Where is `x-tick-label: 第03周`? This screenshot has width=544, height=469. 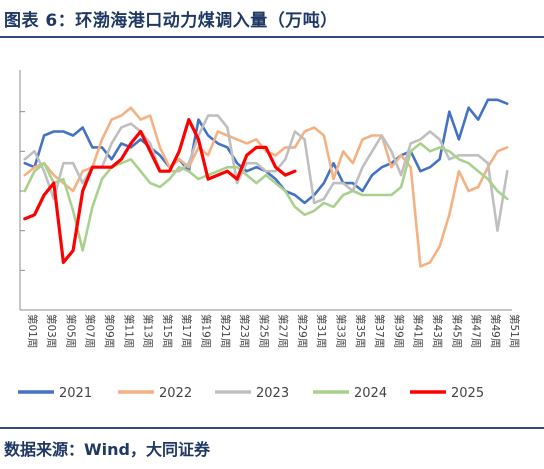 x-tick-label: 第03周 is located at coordinates (51, 331).